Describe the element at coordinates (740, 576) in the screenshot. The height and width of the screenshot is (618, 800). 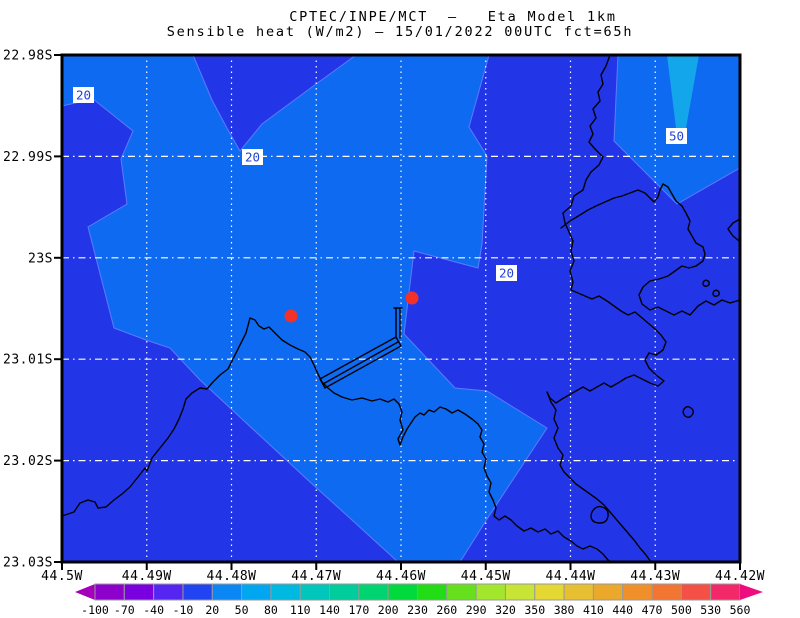
I see `x-axis-label: 44.42W` at that location.